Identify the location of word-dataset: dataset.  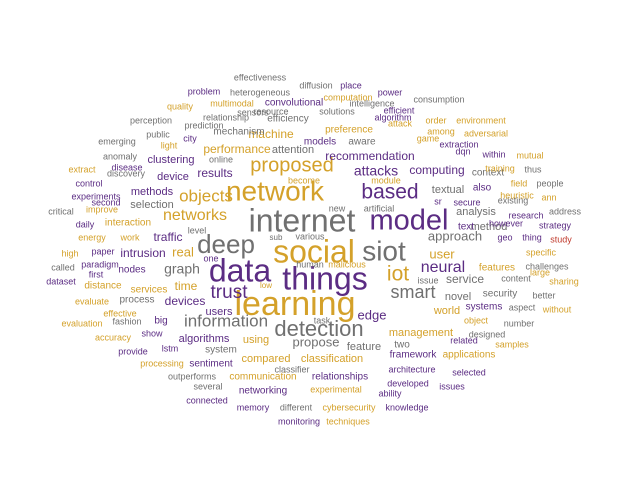
(61, 281).